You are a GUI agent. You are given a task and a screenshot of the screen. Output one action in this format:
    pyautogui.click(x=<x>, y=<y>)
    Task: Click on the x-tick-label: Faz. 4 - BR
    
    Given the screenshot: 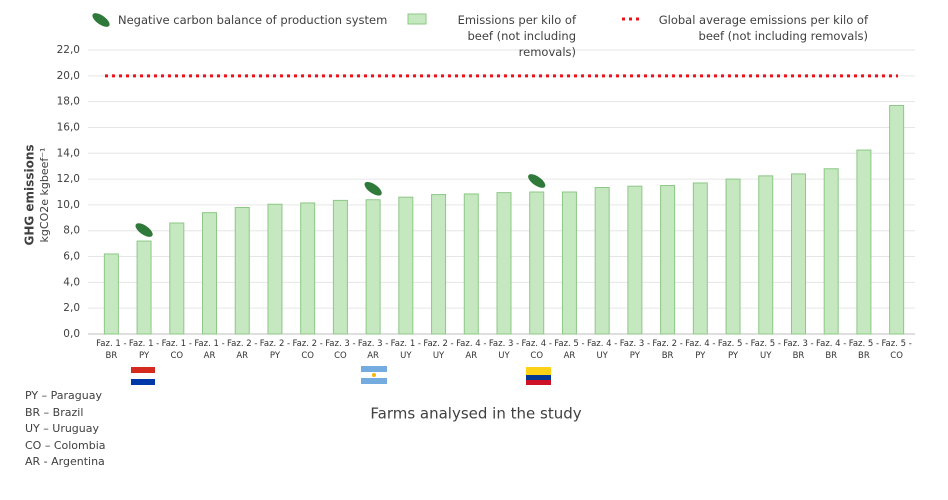 What is the action you would take?
    pyautogui.click(x=831, y=350)
    